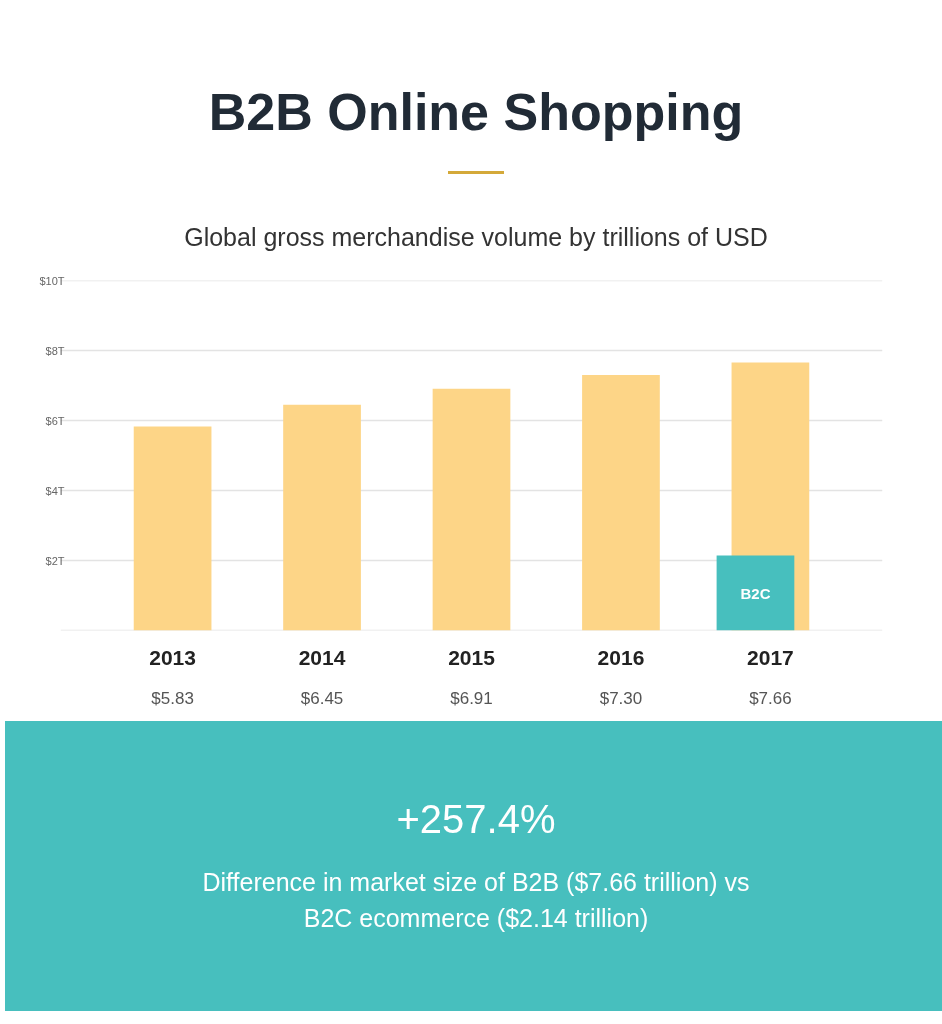  What do you see at coordinates (621, 657) in the screenshot?
I see `x-tick-label: 2016` at bounding box center [621, 657].